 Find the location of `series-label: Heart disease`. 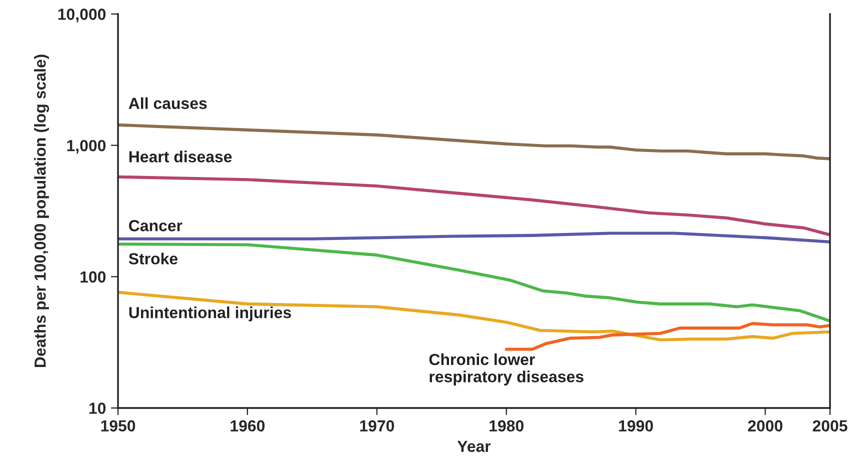

series-label: Heart disease is located at coordinates (180, 156).